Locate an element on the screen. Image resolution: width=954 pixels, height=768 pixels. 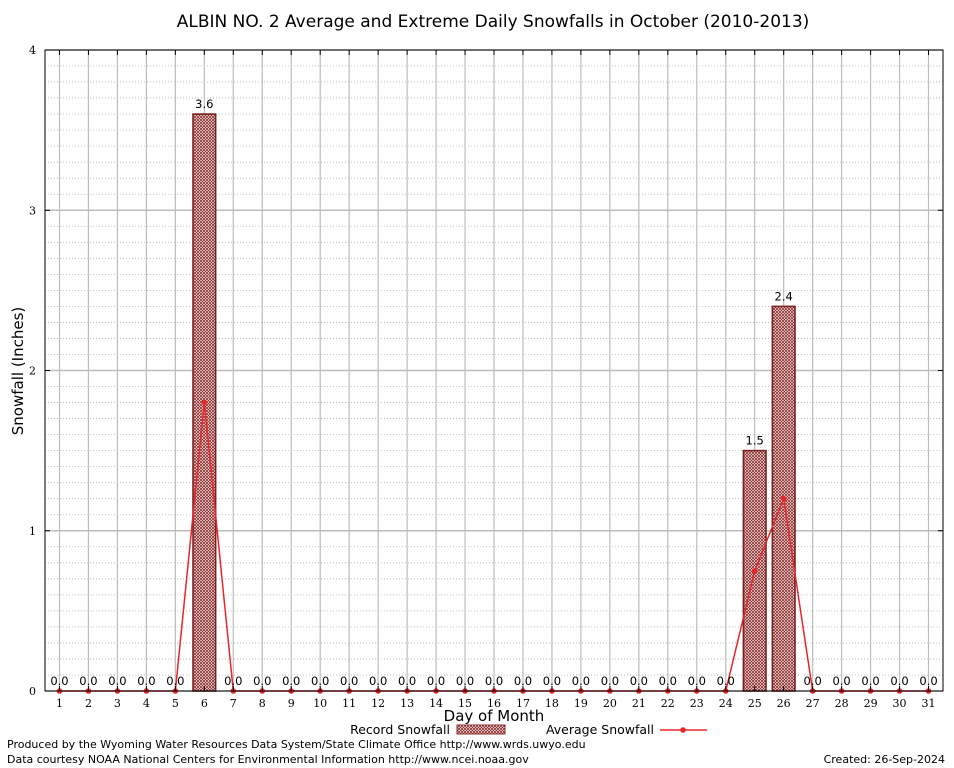
x-tick-label: 18 is located at coordinates (552, 703).